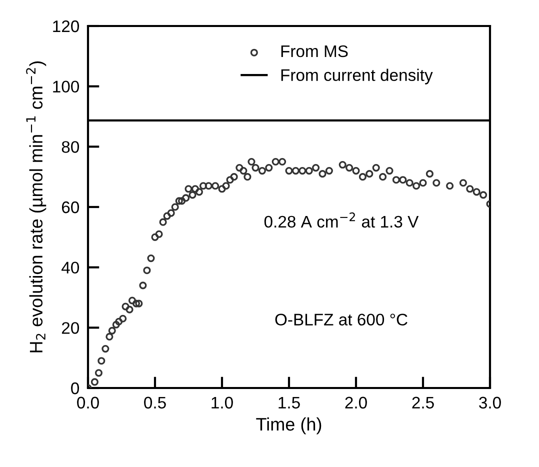  Describe the element at coordinates (75, 388) in the screenshot. I see `y-tick-label: 0` at that location.